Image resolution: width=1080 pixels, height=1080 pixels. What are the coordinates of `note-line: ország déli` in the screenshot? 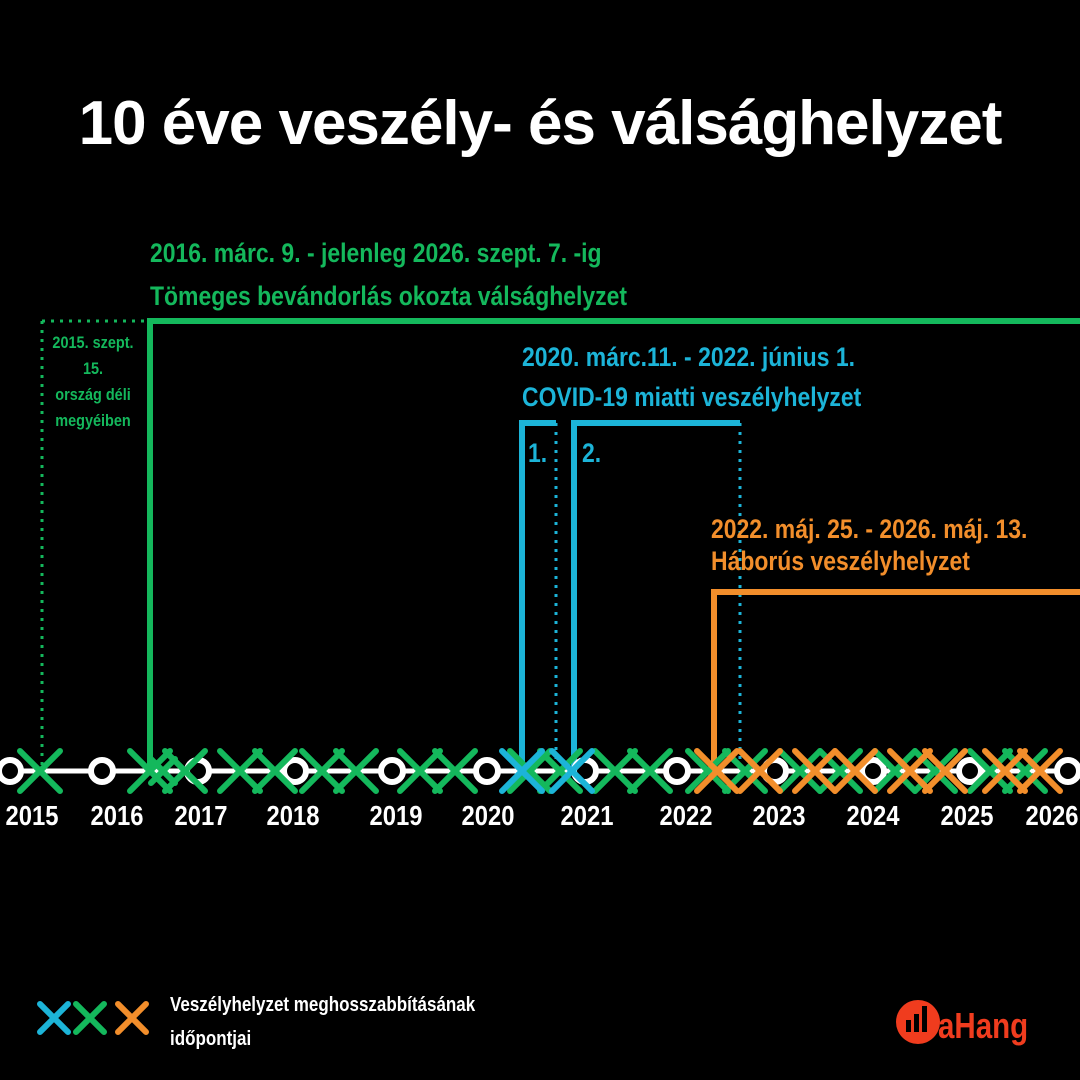 It's located at (93, 394).